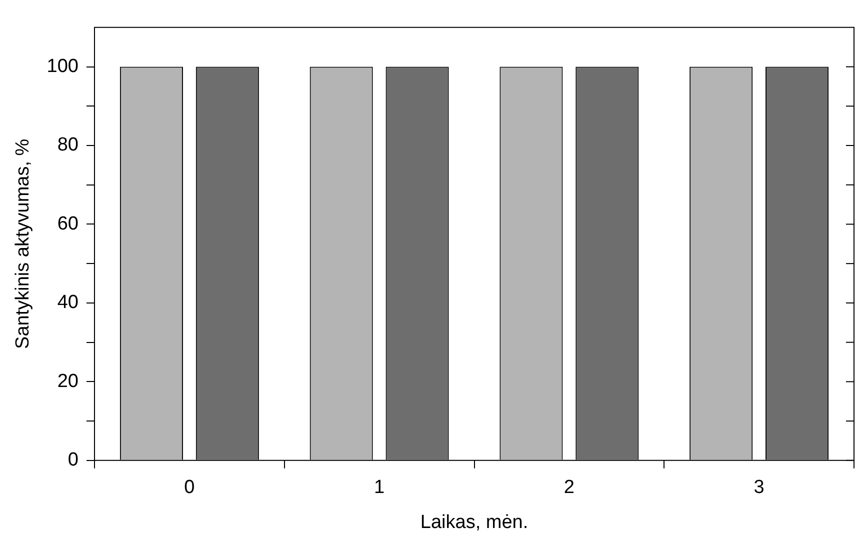 The image size is (864, 546). I want to click on x-tick-label: 2, so click(569, 487).